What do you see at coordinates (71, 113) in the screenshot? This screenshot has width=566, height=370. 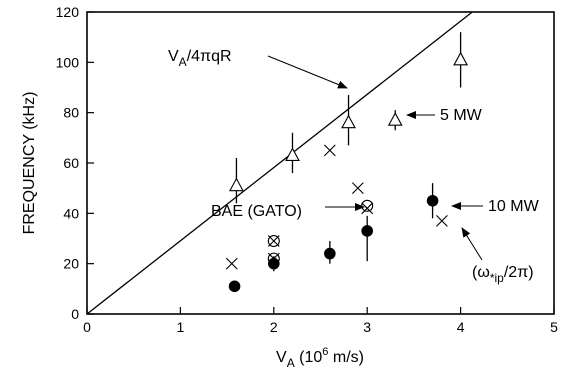 I see `y-tick-label: 80` at bounding box center [71, 113].